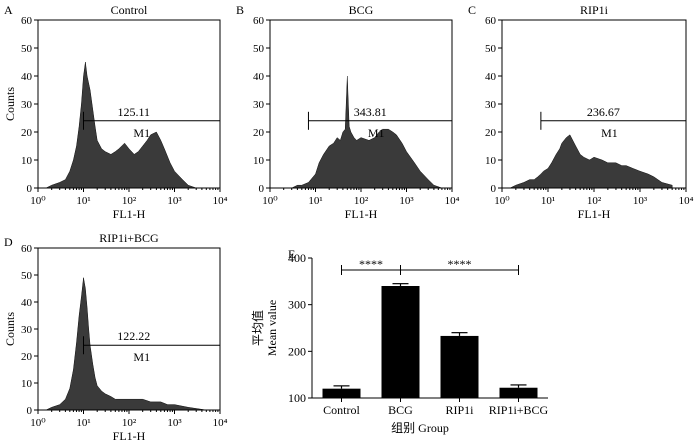 Image resolution: width=700 pixels, height=442 pixels. I want to click on panel-letter: D, so click(8, 242).